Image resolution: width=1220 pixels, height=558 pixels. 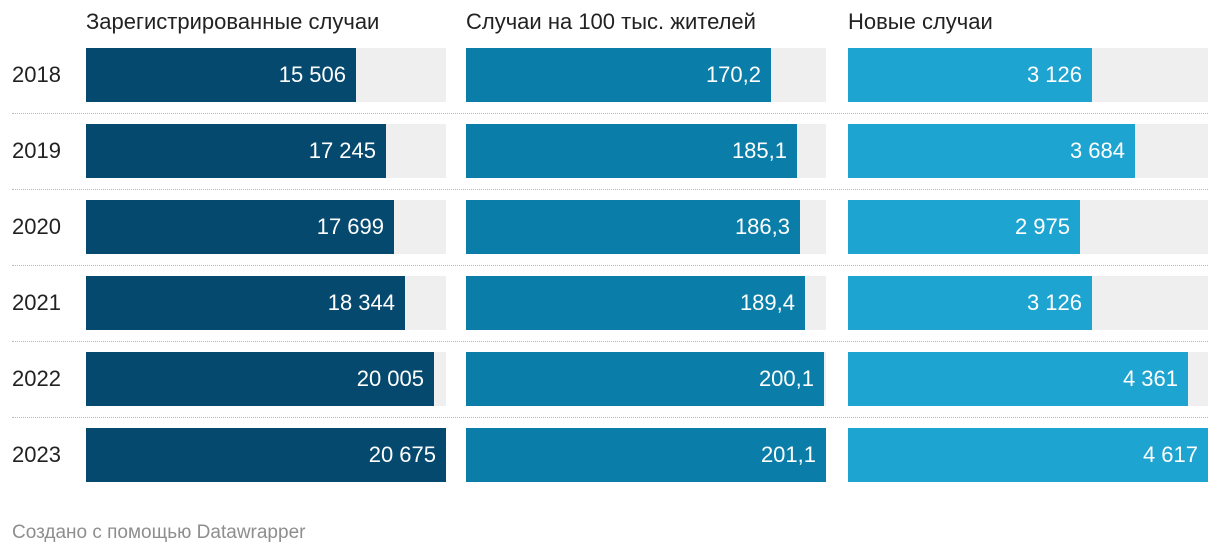 I want to click on bar-3-2019: 3 684, so click(x=991, y=151).